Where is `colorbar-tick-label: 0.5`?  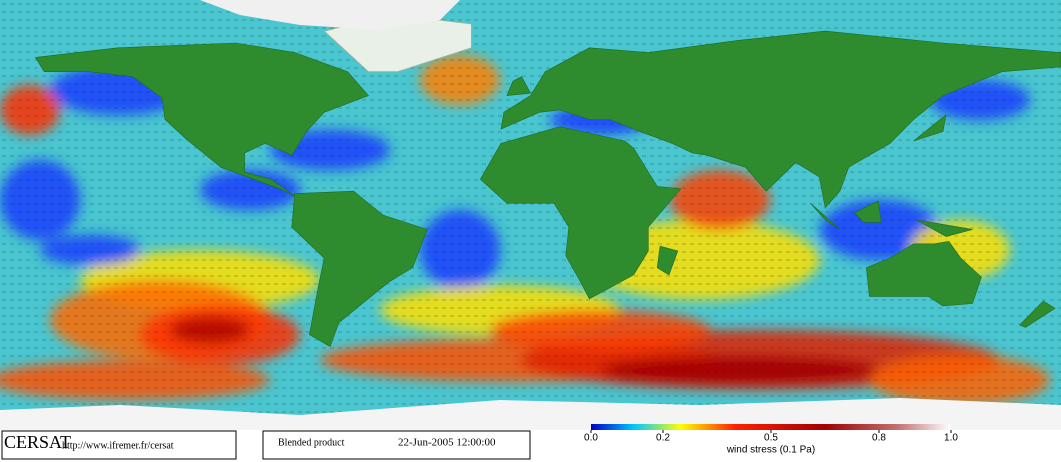
colorbar-tick-label: 0.5 is located at coordinates (771, 438).